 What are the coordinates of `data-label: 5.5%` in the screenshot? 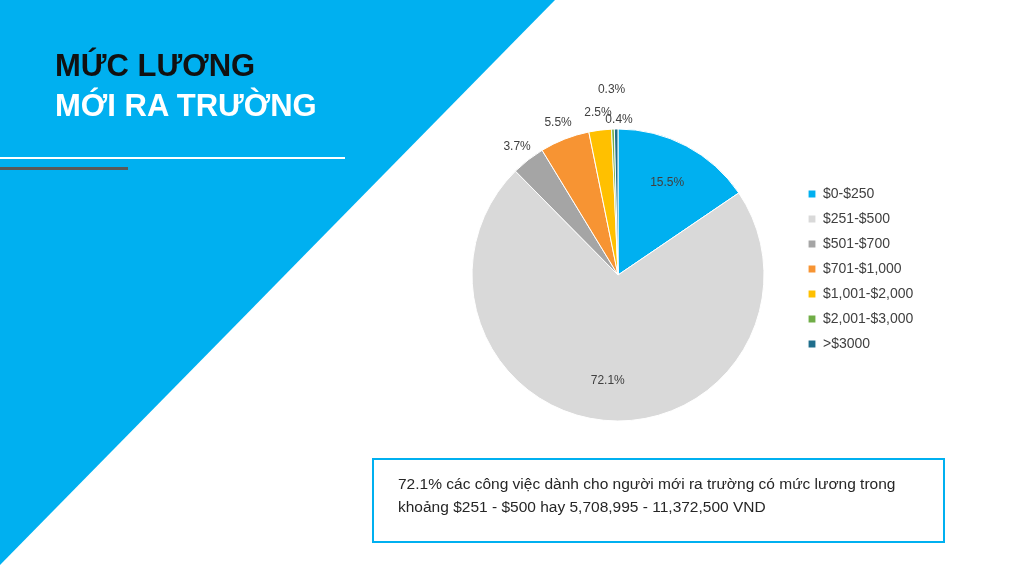 It's located at (558, 122).